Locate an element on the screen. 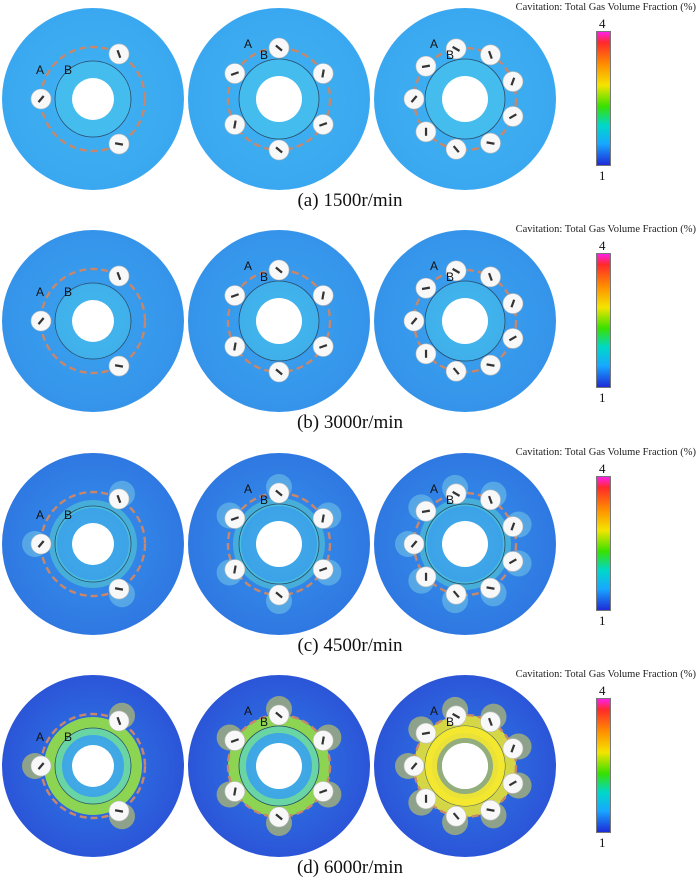  disc-1-1: AB is located at coordinates (279, 321).